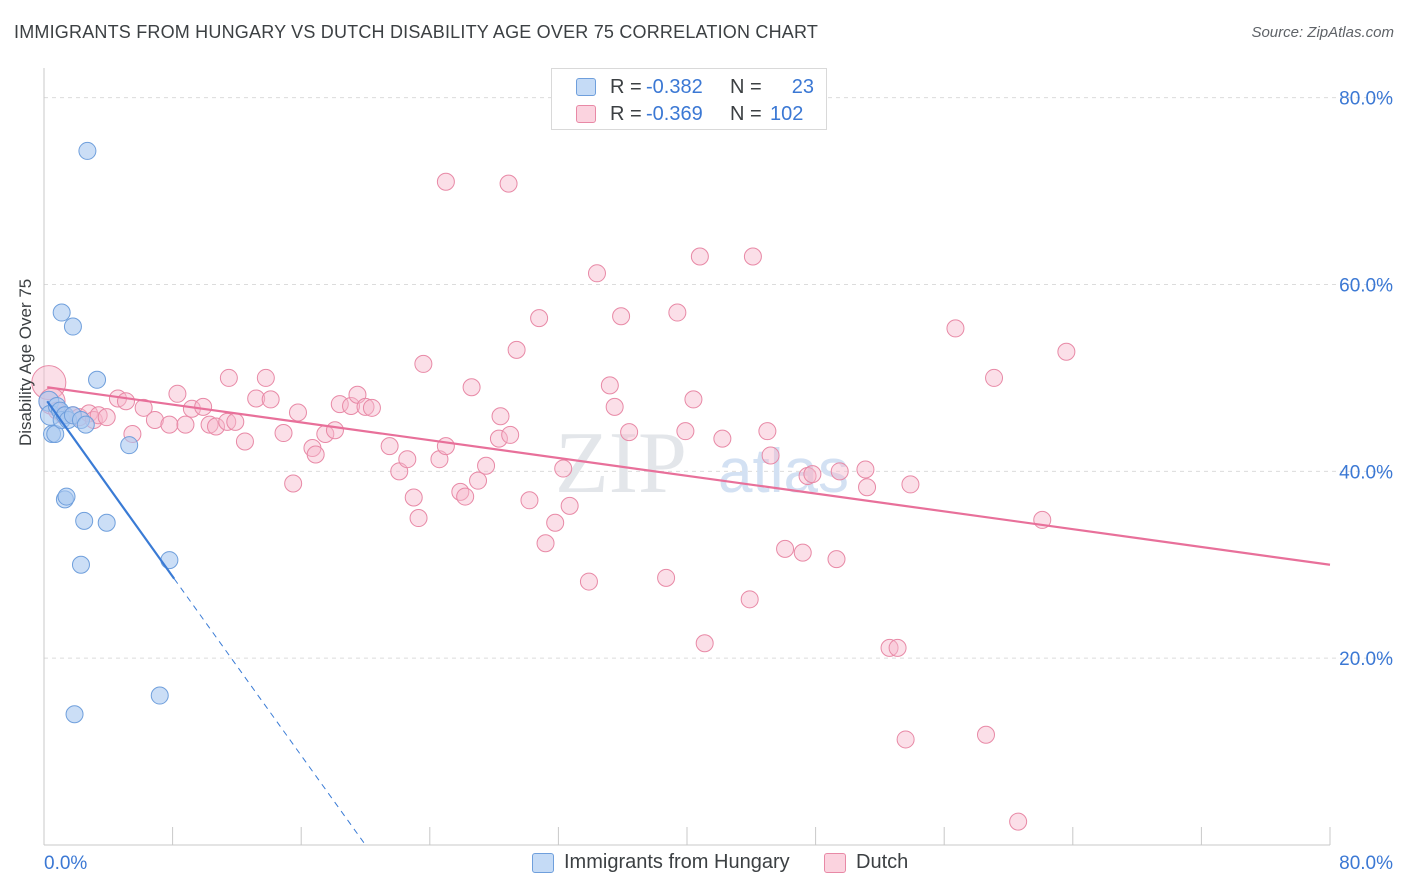 This screenshot has height=892, width=1406. What do you see at coordinates (802, 86) in the screenshot?
I see `legend-n-value: 23` at bounding box center [802, 86].